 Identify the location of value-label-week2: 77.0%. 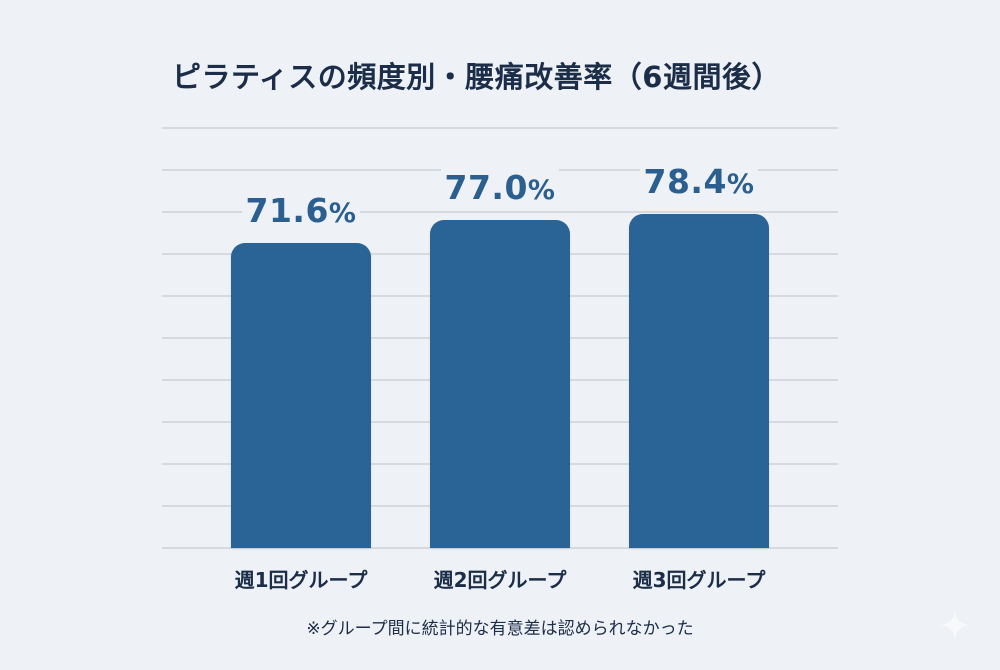
(500, 187).